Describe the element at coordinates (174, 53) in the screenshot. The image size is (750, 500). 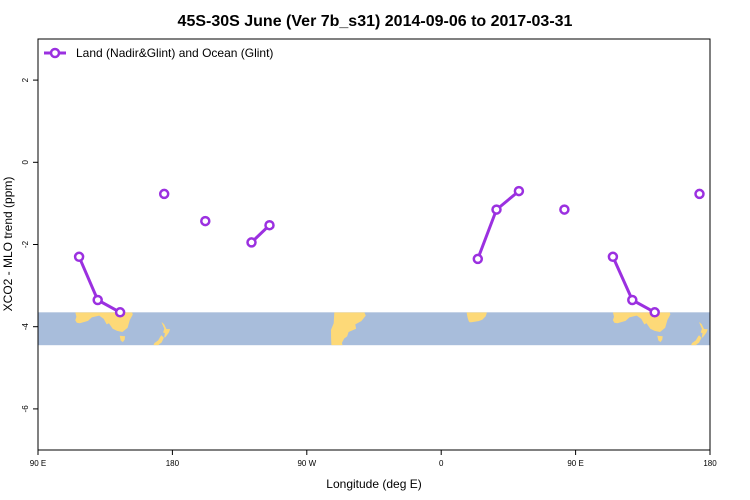
I see `legend-label: Land (Nadir&Glint) and Ocean (Glint)` at that location.